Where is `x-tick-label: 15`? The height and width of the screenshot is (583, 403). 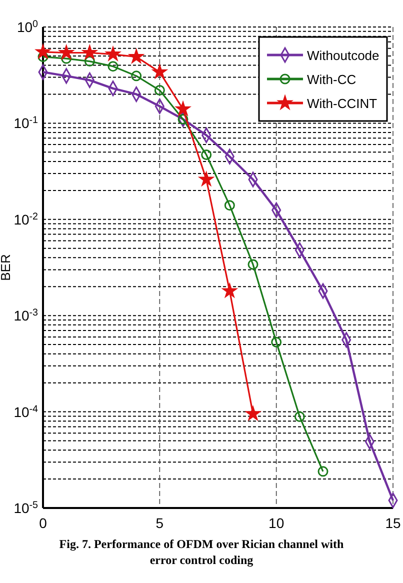 x-tick-label: 15 is located at coordinates (393, 523).